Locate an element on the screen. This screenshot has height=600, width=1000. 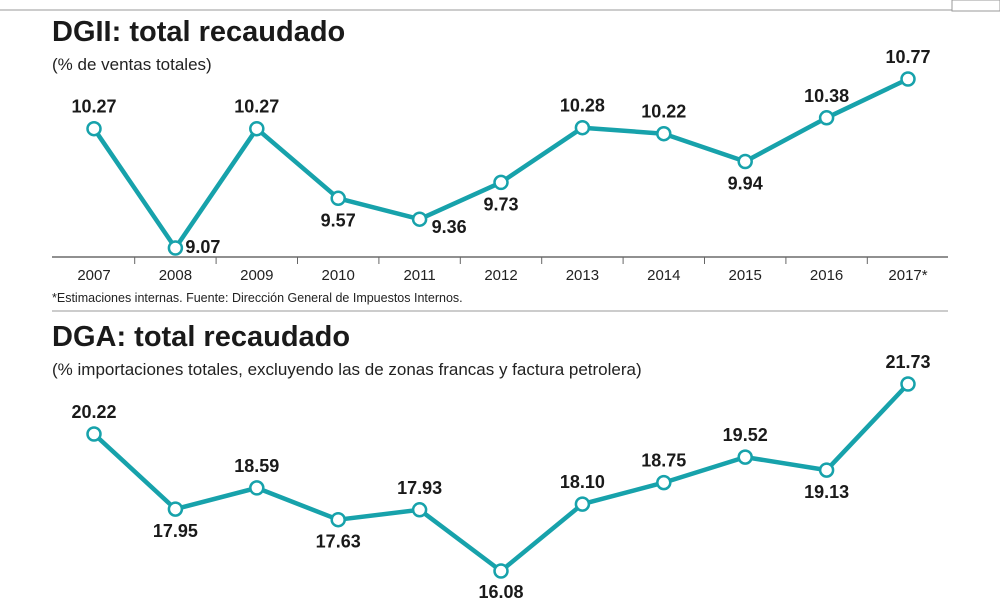
dgii-x-tick-label-6: 2013 is located at coordinates (582, 275).